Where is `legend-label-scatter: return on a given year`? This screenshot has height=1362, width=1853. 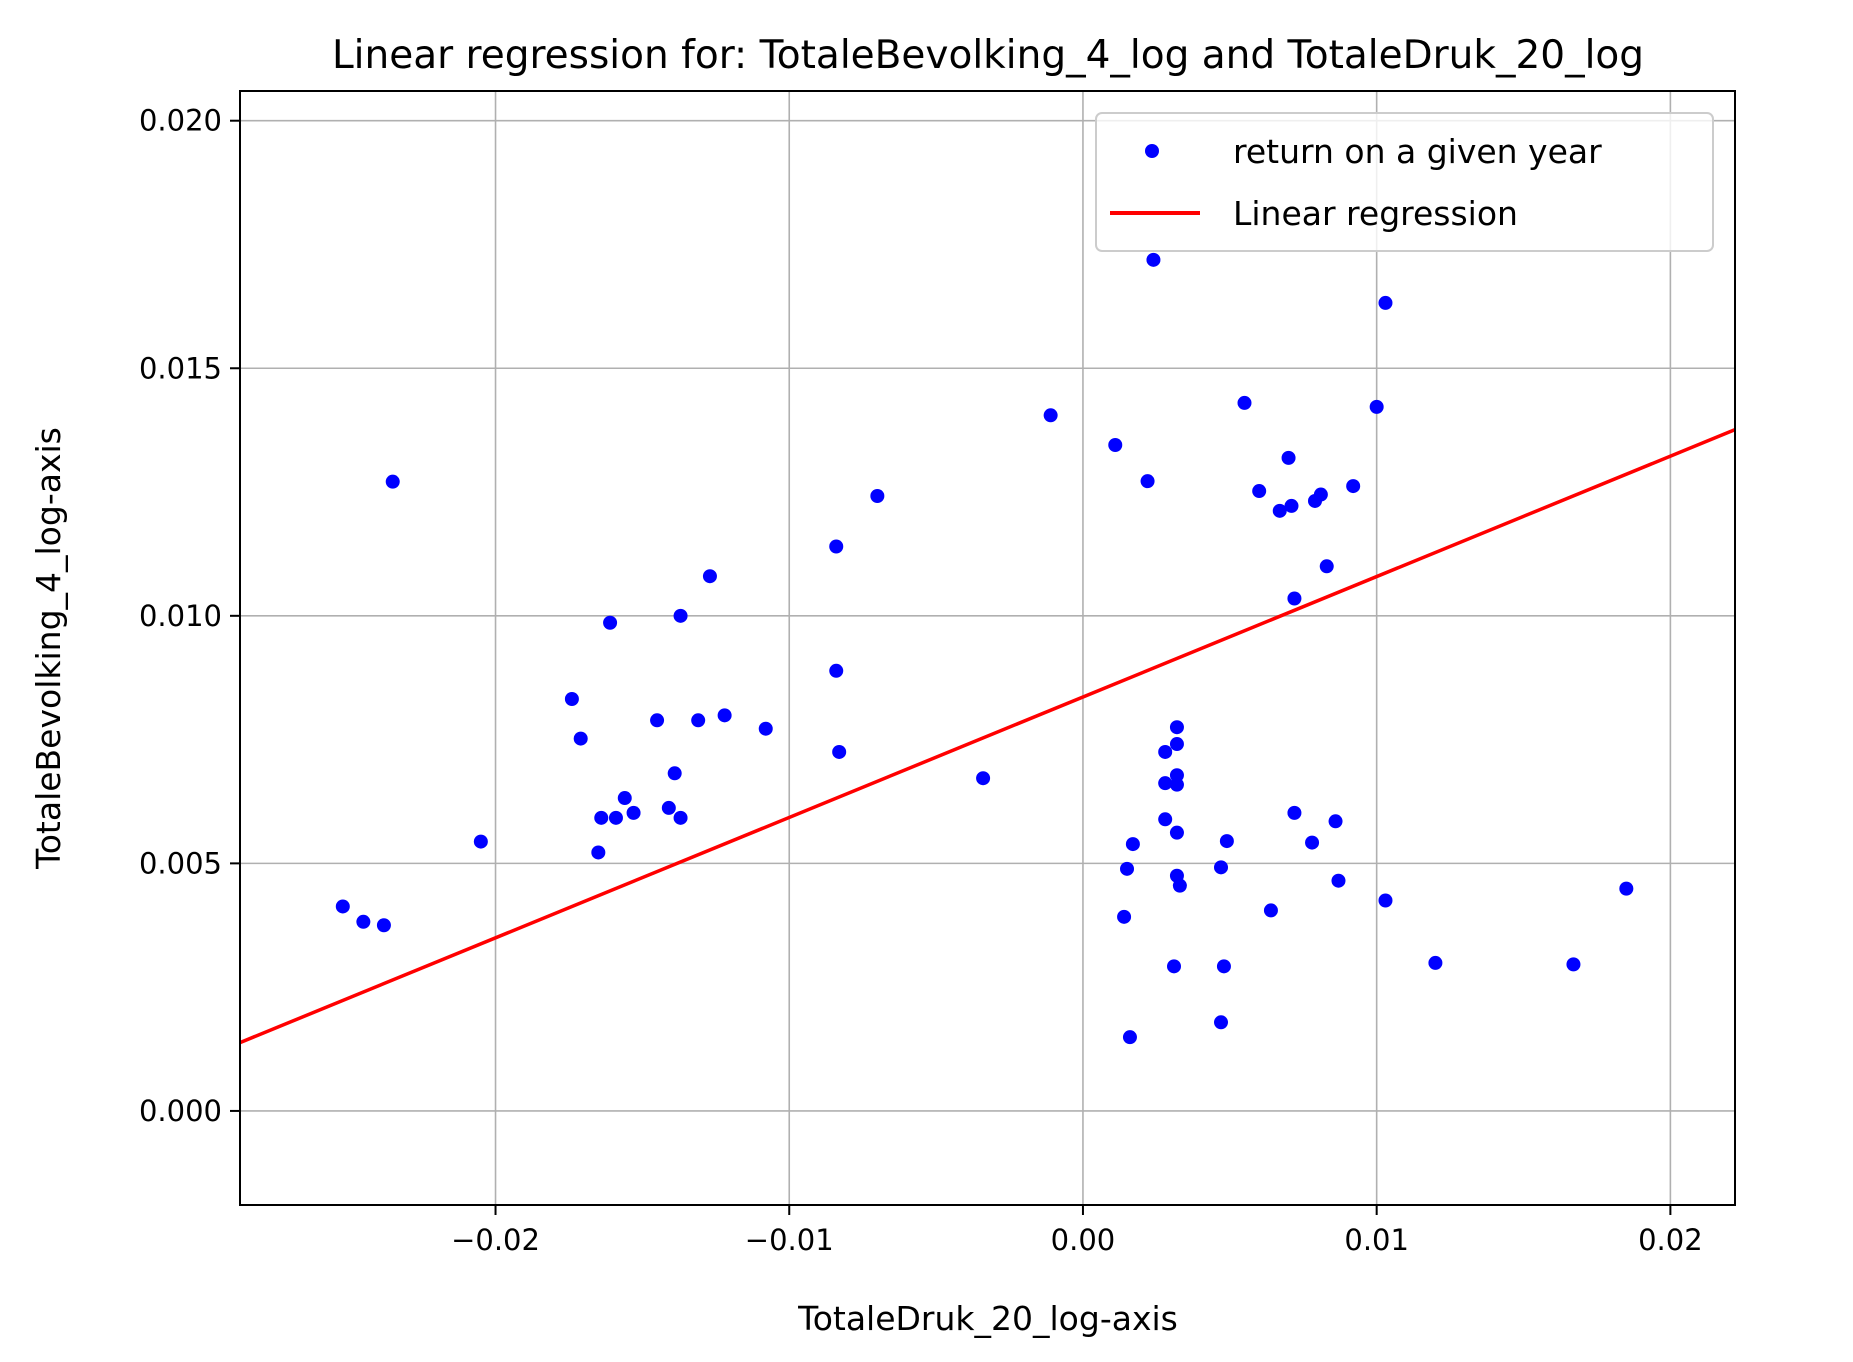 legend-label-scatter: return on a given year is located at coordinates (1417, 151).